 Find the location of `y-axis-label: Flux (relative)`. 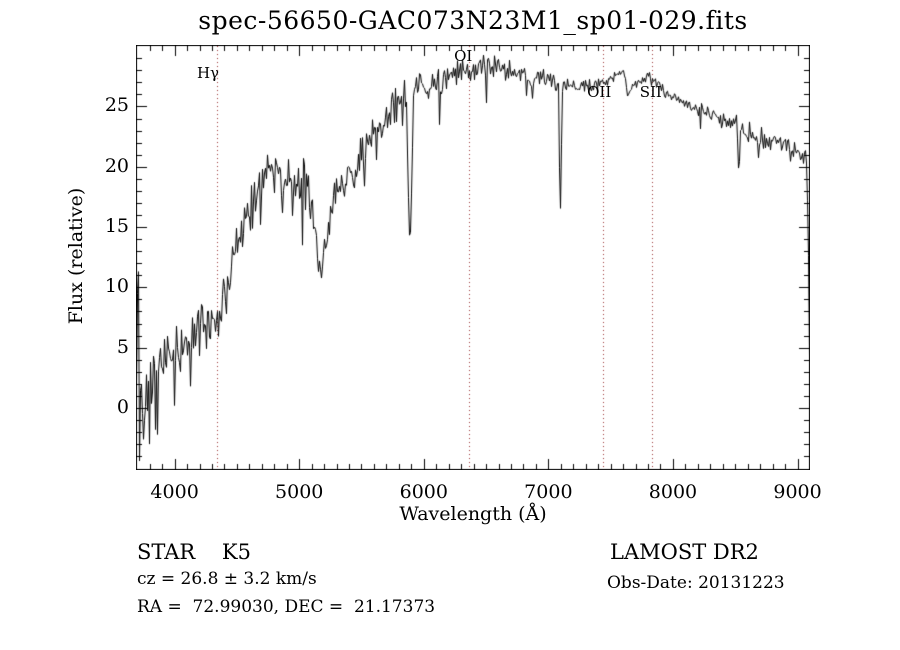

y-axis-label: Flux (relative) is located at coordinates (76, 256).